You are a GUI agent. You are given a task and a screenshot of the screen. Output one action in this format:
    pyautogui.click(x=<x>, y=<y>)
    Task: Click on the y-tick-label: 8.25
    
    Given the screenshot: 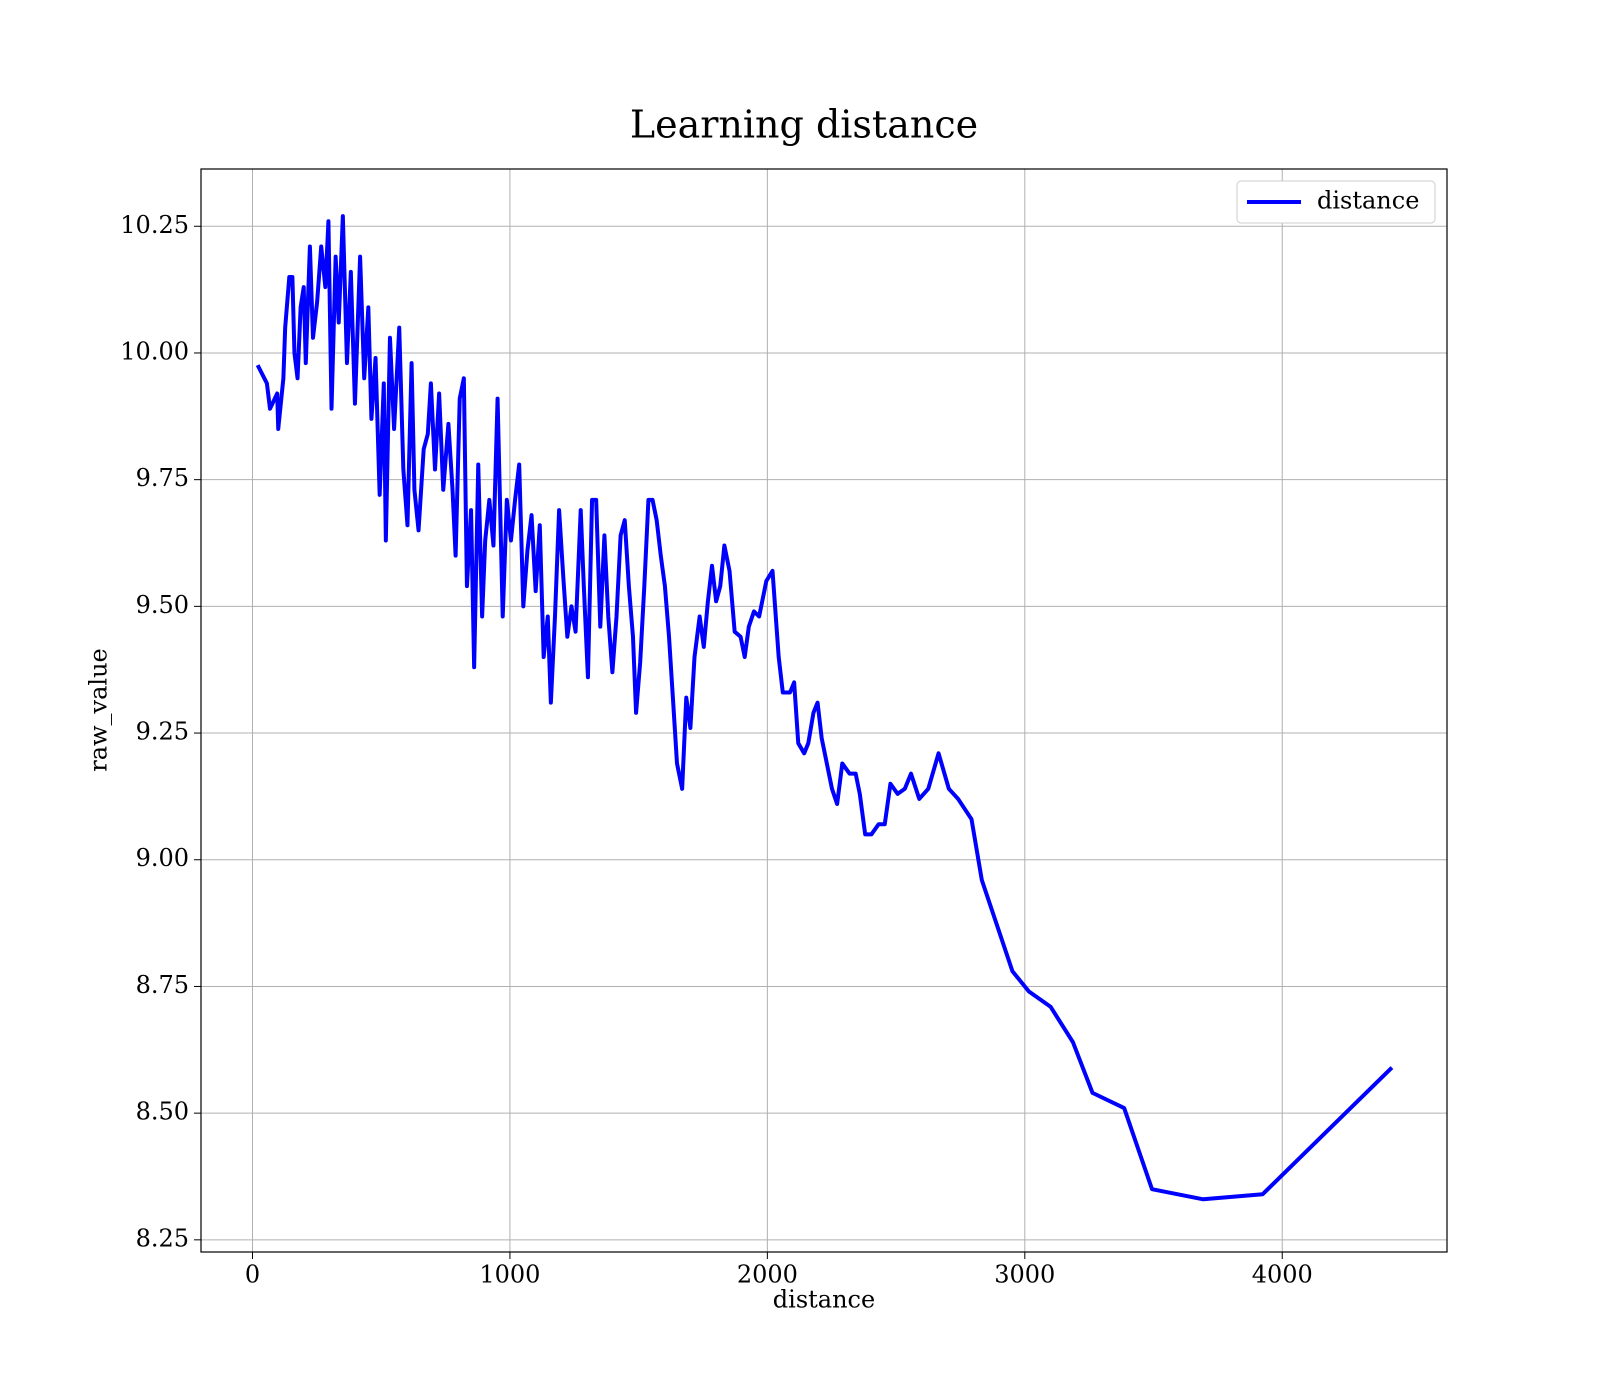 What is the action you would take?
    pyautogui.click(x=162, y=1238)
    